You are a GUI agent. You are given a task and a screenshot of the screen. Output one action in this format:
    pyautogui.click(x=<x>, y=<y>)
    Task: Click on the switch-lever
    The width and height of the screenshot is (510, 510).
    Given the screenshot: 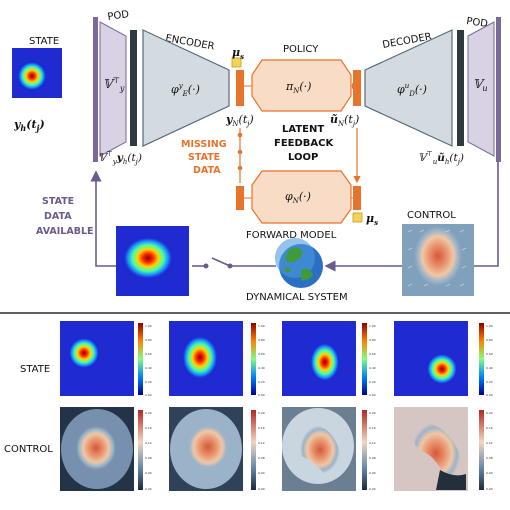 What is the action you would take?
    pyautogui.click(x=221, y=262)
    